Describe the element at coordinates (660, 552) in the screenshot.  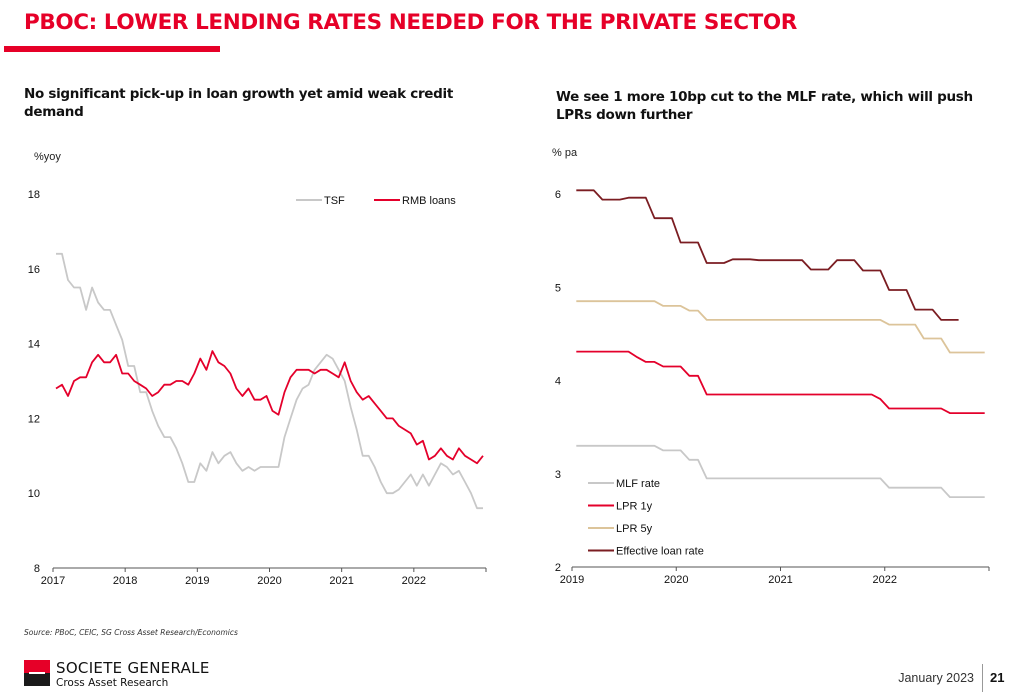
I see `legend-label: Effective loan rate` at that location.